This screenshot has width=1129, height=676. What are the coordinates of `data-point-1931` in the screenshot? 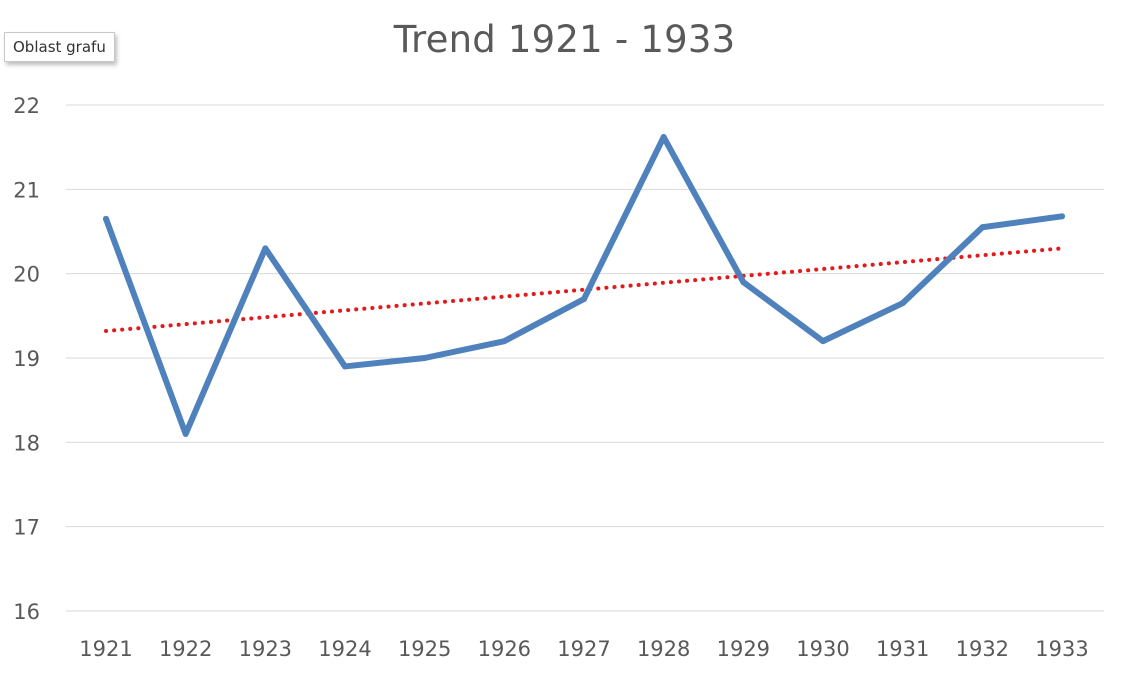 It's located at (902, 303).